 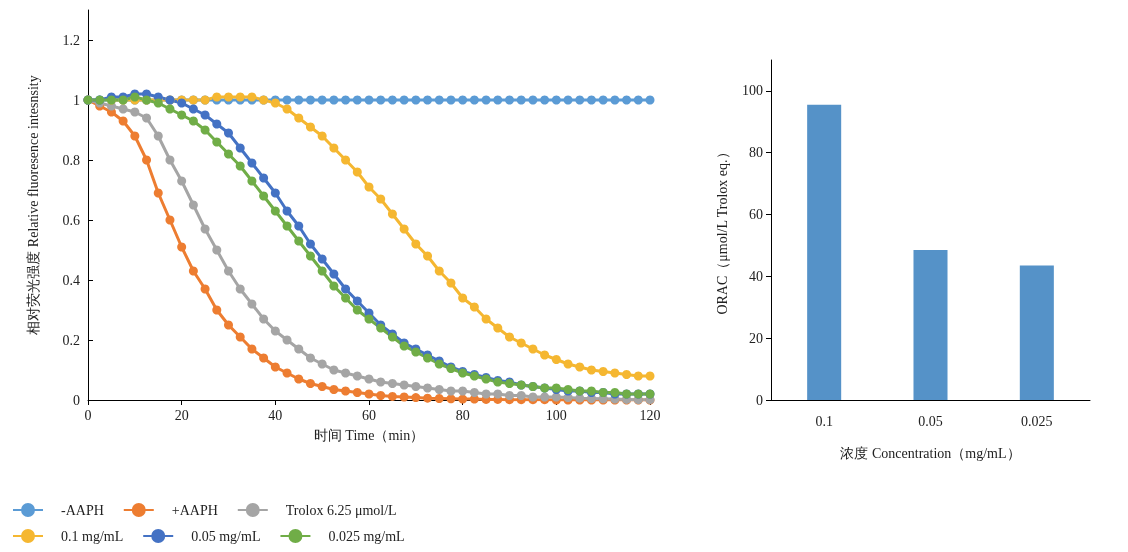 I want to click on y-tick-label: 1.2, so click(x=71, y=40).